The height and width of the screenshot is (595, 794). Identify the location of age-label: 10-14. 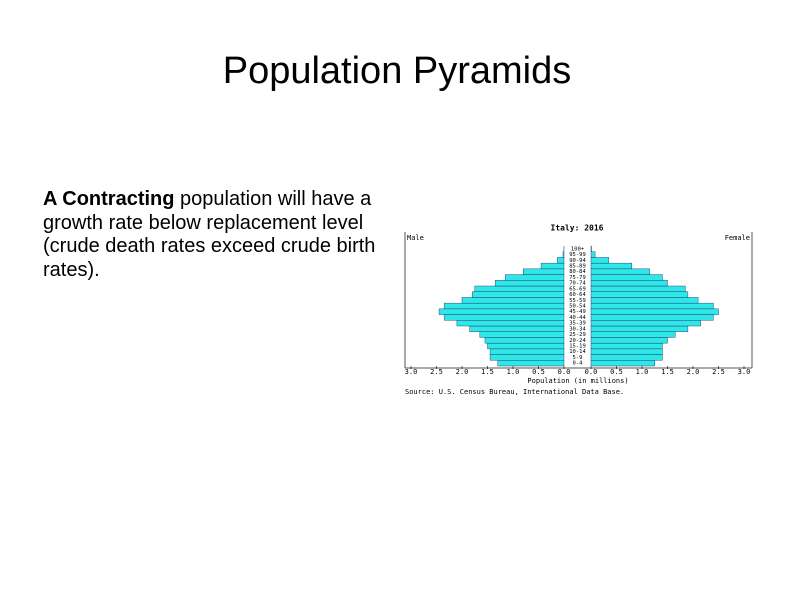
(577, 352).